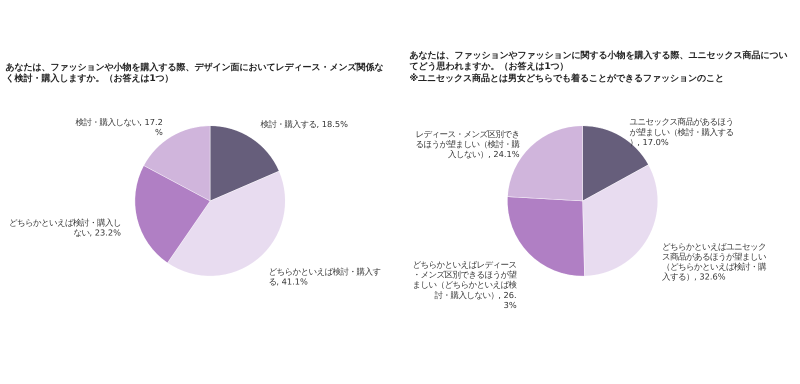 This screenshot has width=800, height=384. What do you see at coordinates (304, 124) in the screenshot?
I see `slice-label: 検討・購入する, 18.5%` at bounding box center [304, 124].